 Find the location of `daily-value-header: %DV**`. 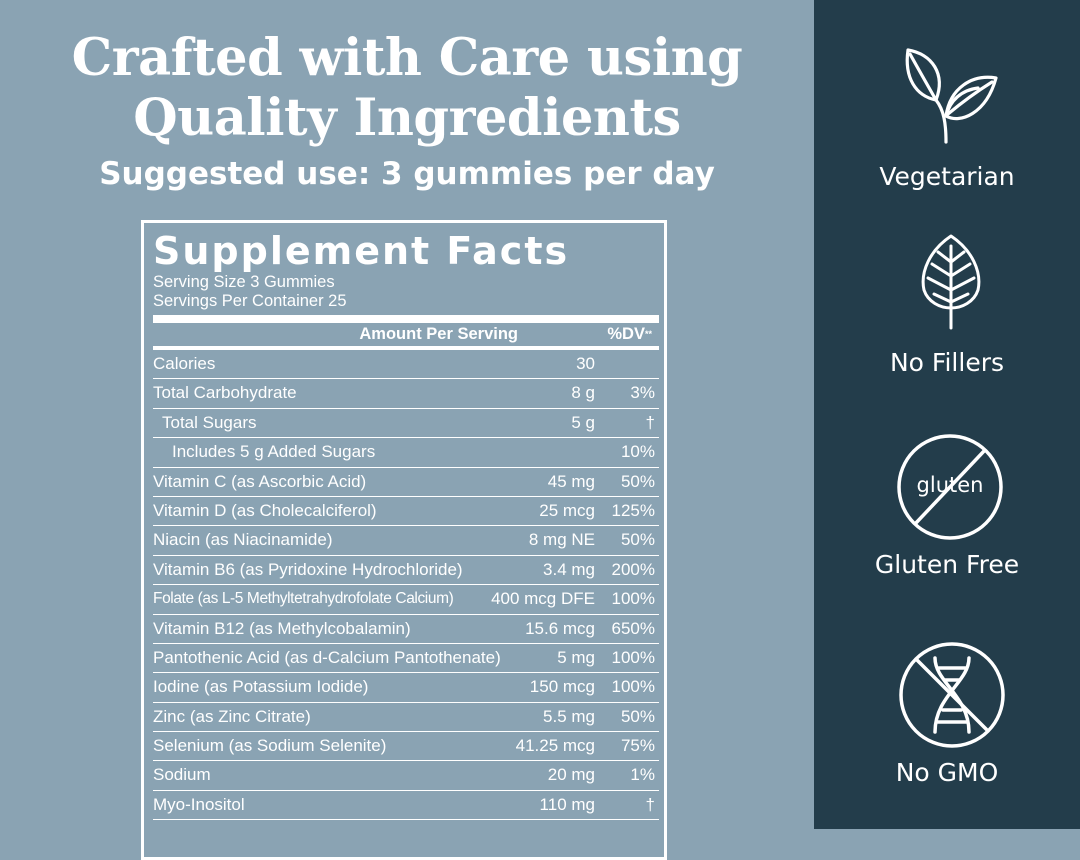

daily-value-header: %DV** is located at coordinates (629, 334).